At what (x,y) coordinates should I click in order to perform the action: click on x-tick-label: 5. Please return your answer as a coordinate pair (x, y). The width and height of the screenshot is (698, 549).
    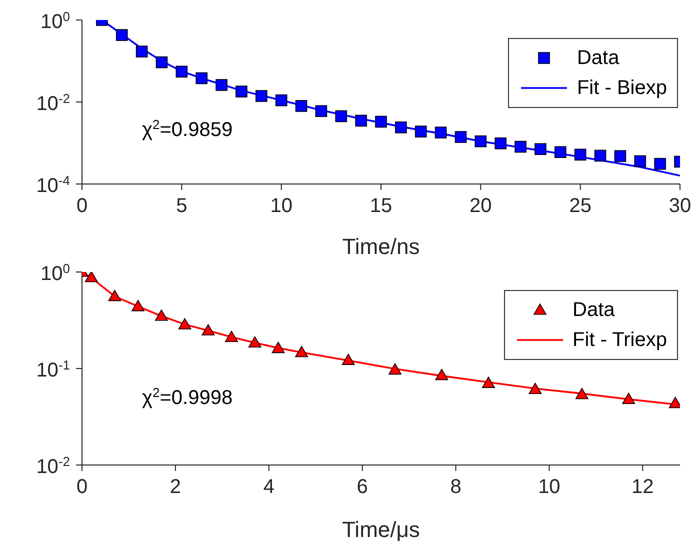
    Looking at the image, I should click on (182, 206).